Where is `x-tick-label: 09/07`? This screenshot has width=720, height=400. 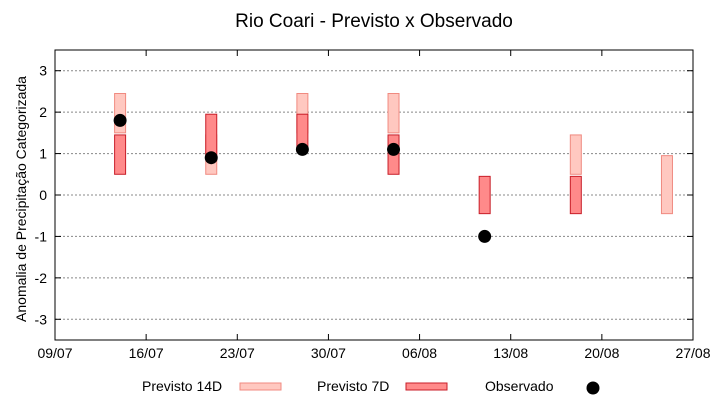
x-tick-label: 09/07 is located at coordinates (54, 353).